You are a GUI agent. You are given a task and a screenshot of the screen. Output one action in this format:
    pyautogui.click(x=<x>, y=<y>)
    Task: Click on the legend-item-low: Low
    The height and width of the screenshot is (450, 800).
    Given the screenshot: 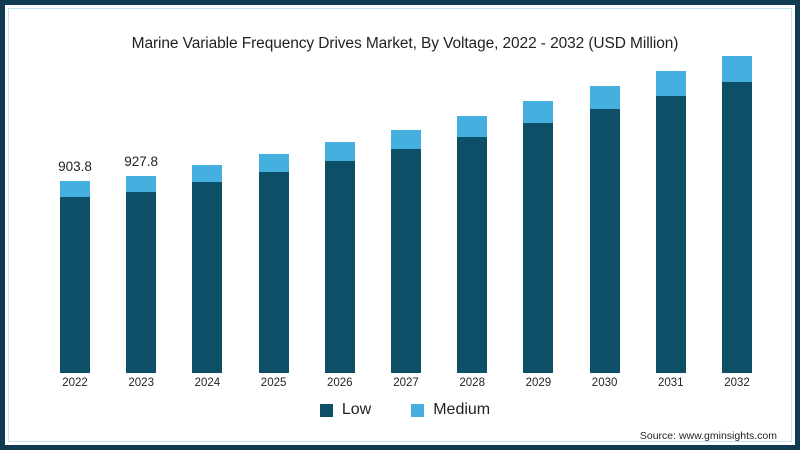 What is the action you would take?
    pyautogui.click(x=345, y=410)
    